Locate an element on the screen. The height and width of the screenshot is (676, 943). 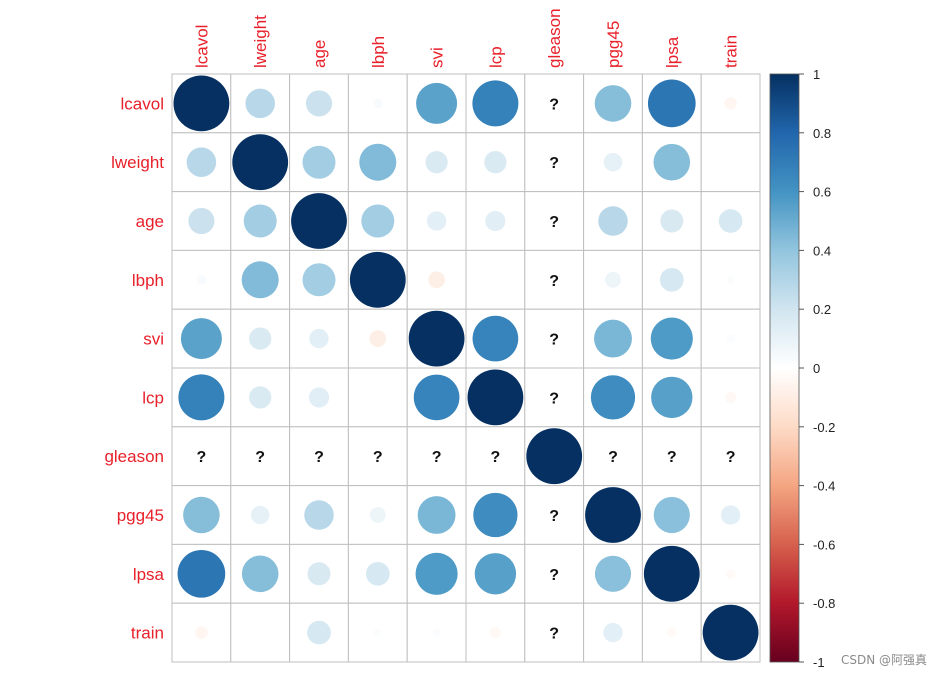
row-label: age is located at coordinates (150, 221).